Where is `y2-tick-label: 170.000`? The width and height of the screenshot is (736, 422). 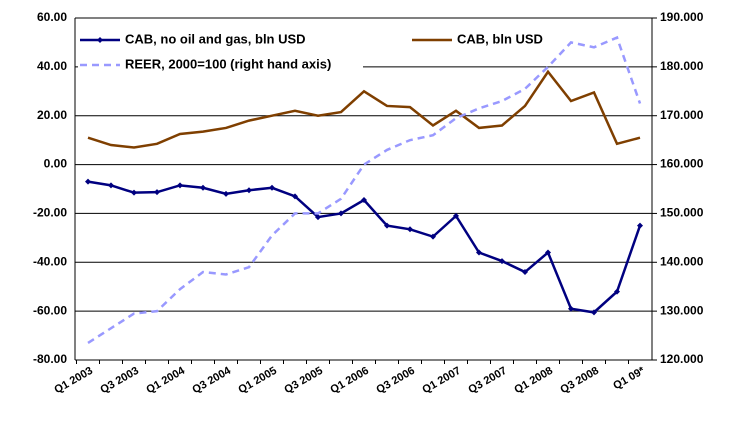 y2-tick-label: 170.000 is located at coordinates (682, 115).